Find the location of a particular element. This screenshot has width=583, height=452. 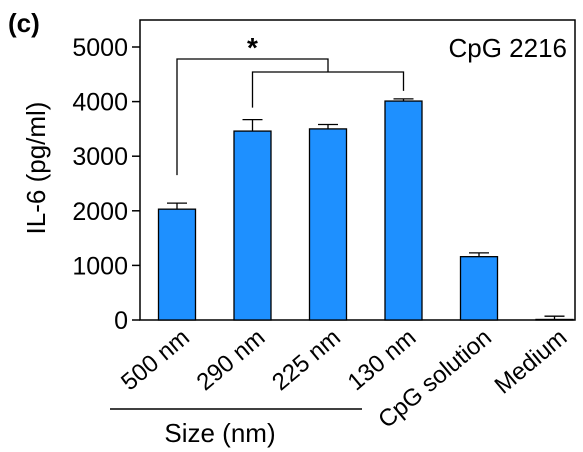

y-tick-label: 4000 is located at coordinates (100, 103).